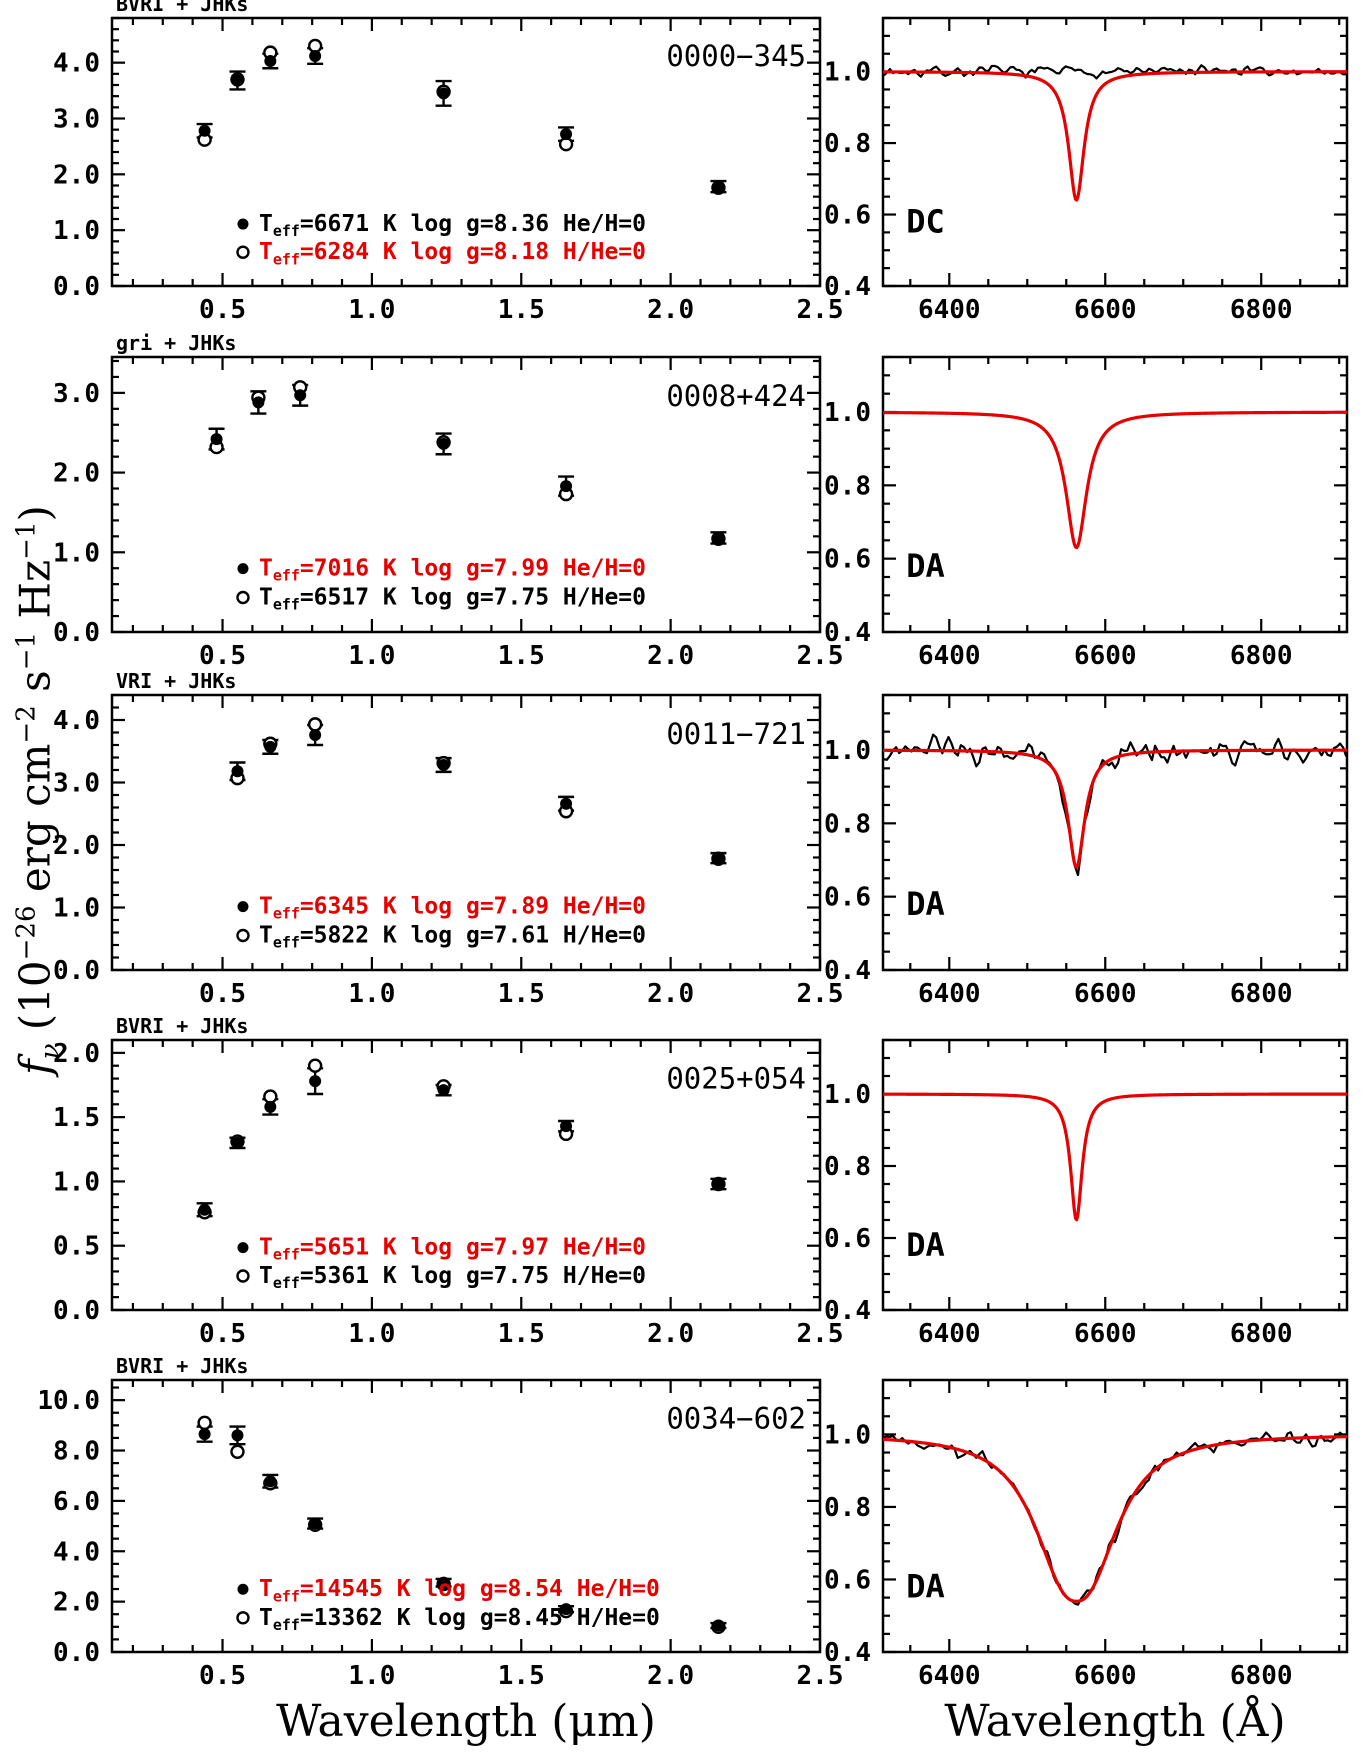 Image resolution: width=1365 pixels, height=1757 pixels. I want to click on spectrum-panel-row-2: 6400 6600 6800 0.4 0.6 0.8 1.0 DA, so click(1086, 513).